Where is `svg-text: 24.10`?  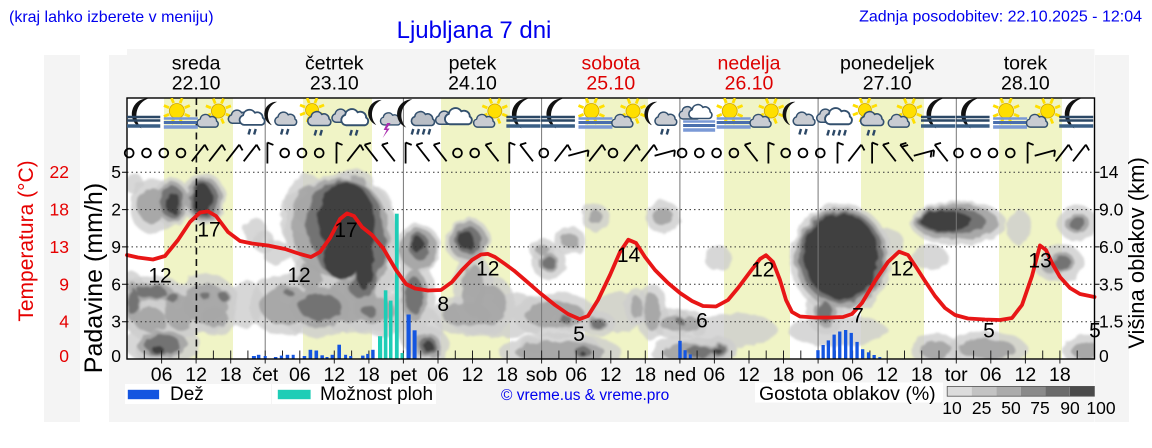
svg-text: 24.10 is located at coordinates (472, 84).